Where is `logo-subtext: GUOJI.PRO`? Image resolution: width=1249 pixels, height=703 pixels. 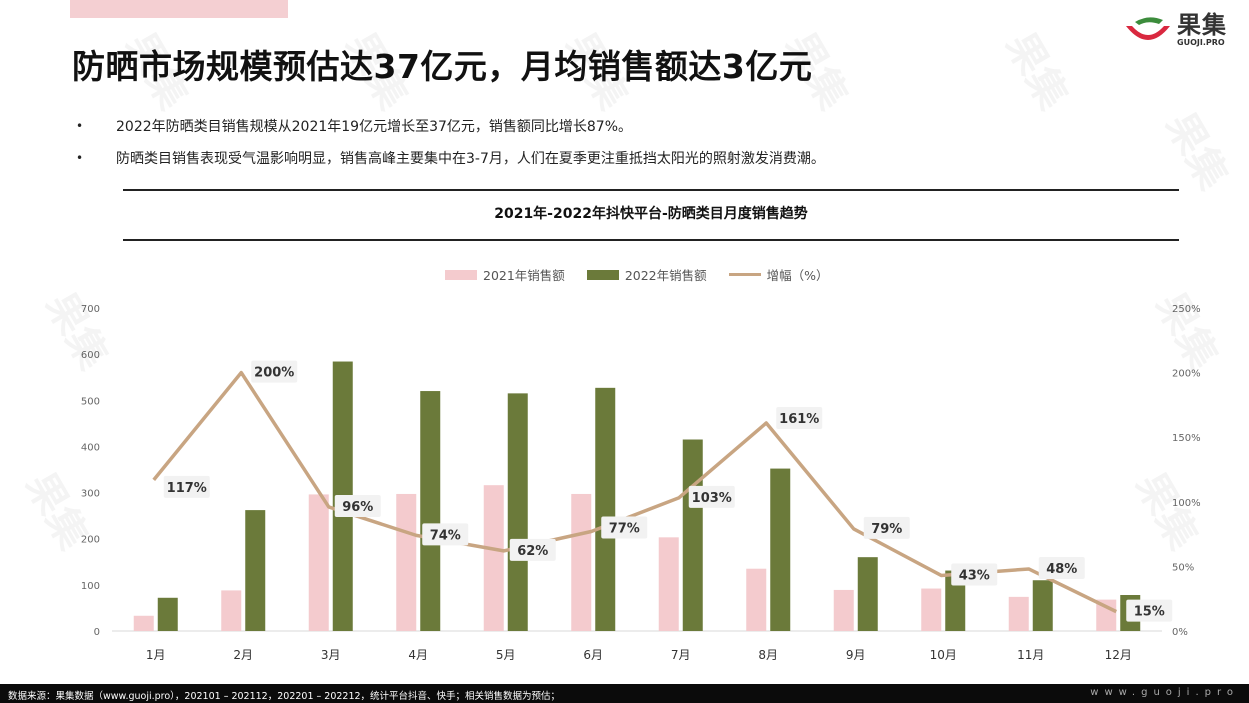 logo-subtext: GUOJI.PRO is located at coordinates (1201, 42).